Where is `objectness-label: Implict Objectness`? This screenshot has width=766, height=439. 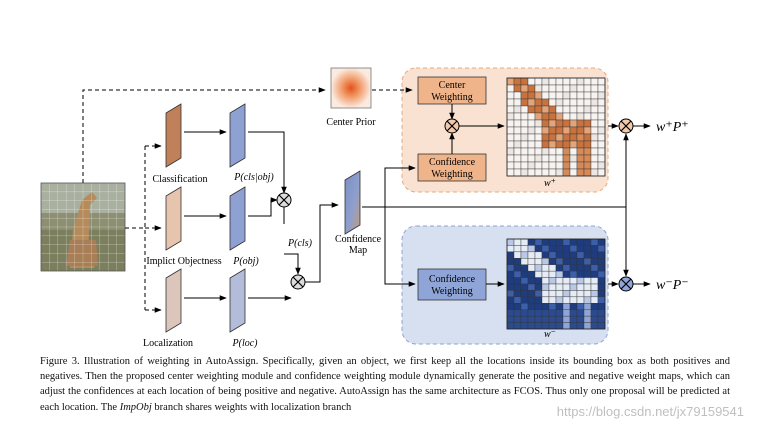
objectness-label: Implict Objectness is located at coordinates (183, 261).